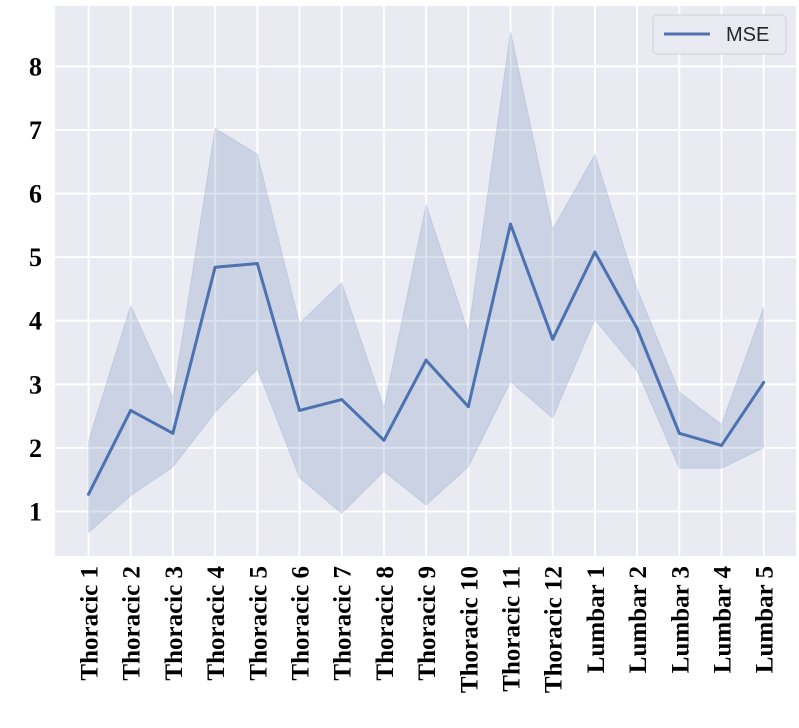 The width and height of the screenshot is (799, 728). I want to click on y-tick-label: 8, so click(35, 66).